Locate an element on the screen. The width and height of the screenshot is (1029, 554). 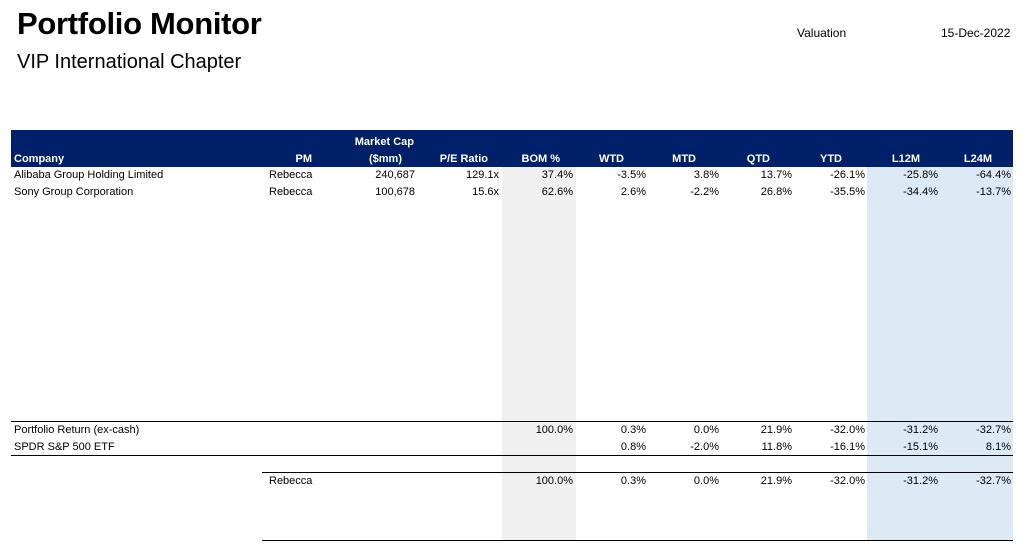
cell-qtd: 13.7% is located at coordinates (776, 175).